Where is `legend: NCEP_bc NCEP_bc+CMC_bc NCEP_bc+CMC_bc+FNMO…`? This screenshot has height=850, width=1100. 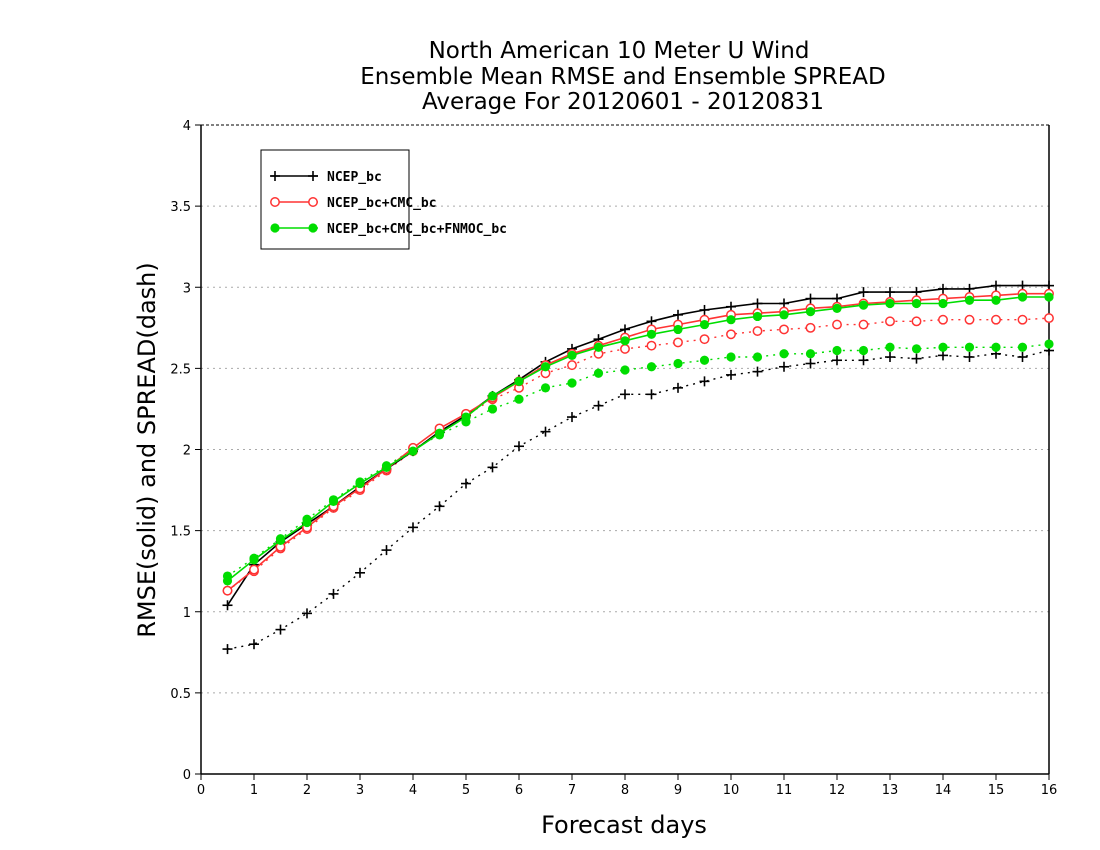
legend: NCEP_bc NCEP_bc+CMC_bc NCEP_bc+CMC_bc+FNMO… is located at coordinates (383, 199).